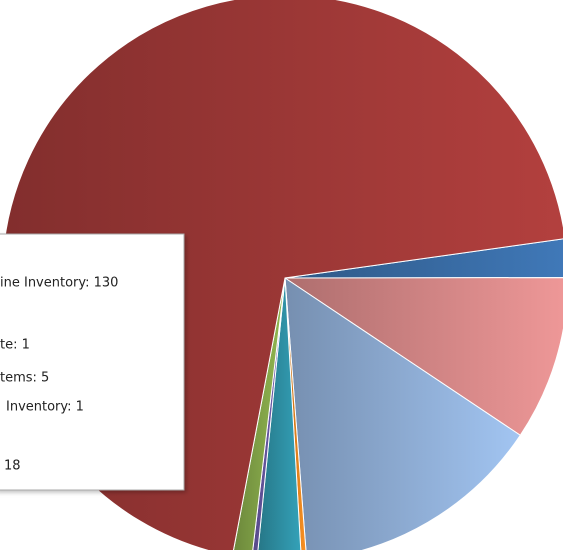  Describe the element at coordinates (12, 466) in the screenshot. I see `tooltip-line: 18` at that location.